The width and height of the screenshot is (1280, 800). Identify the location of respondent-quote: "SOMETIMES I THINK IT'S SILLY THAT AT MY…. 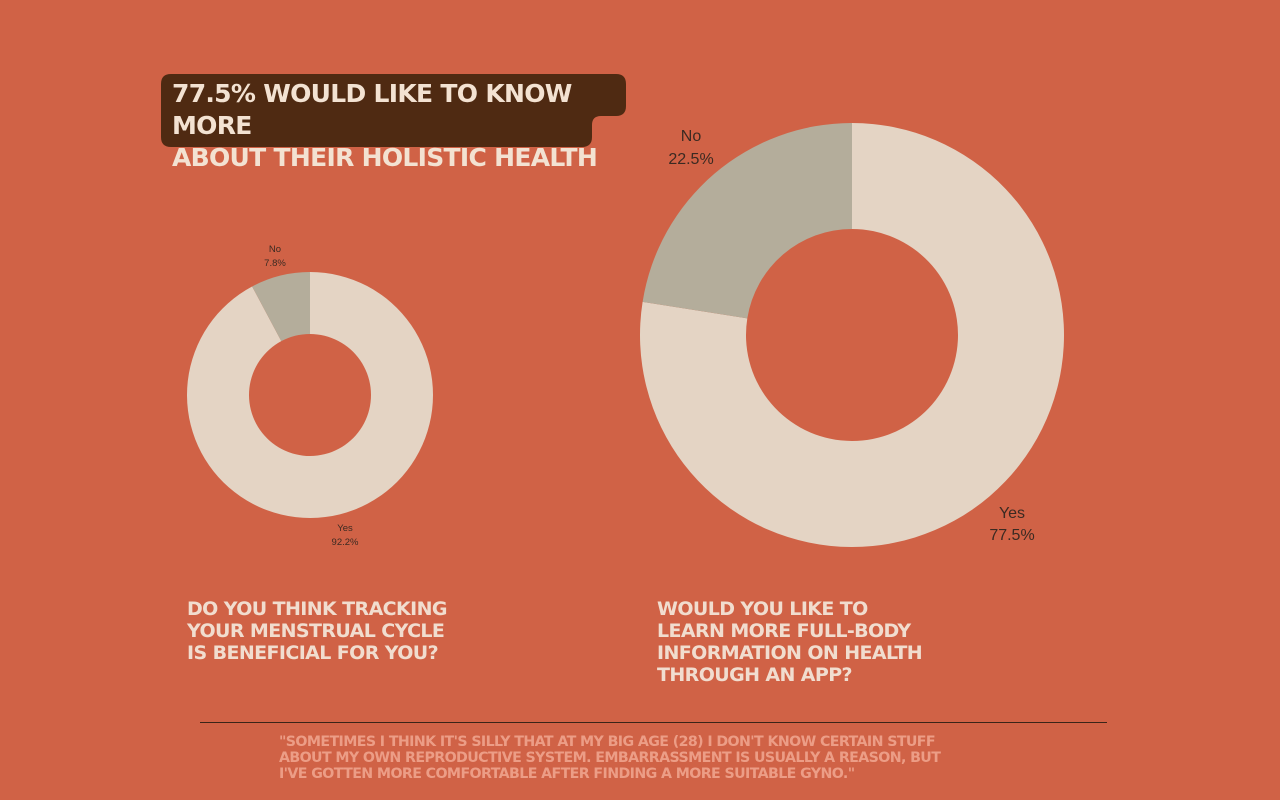
(610, 758).